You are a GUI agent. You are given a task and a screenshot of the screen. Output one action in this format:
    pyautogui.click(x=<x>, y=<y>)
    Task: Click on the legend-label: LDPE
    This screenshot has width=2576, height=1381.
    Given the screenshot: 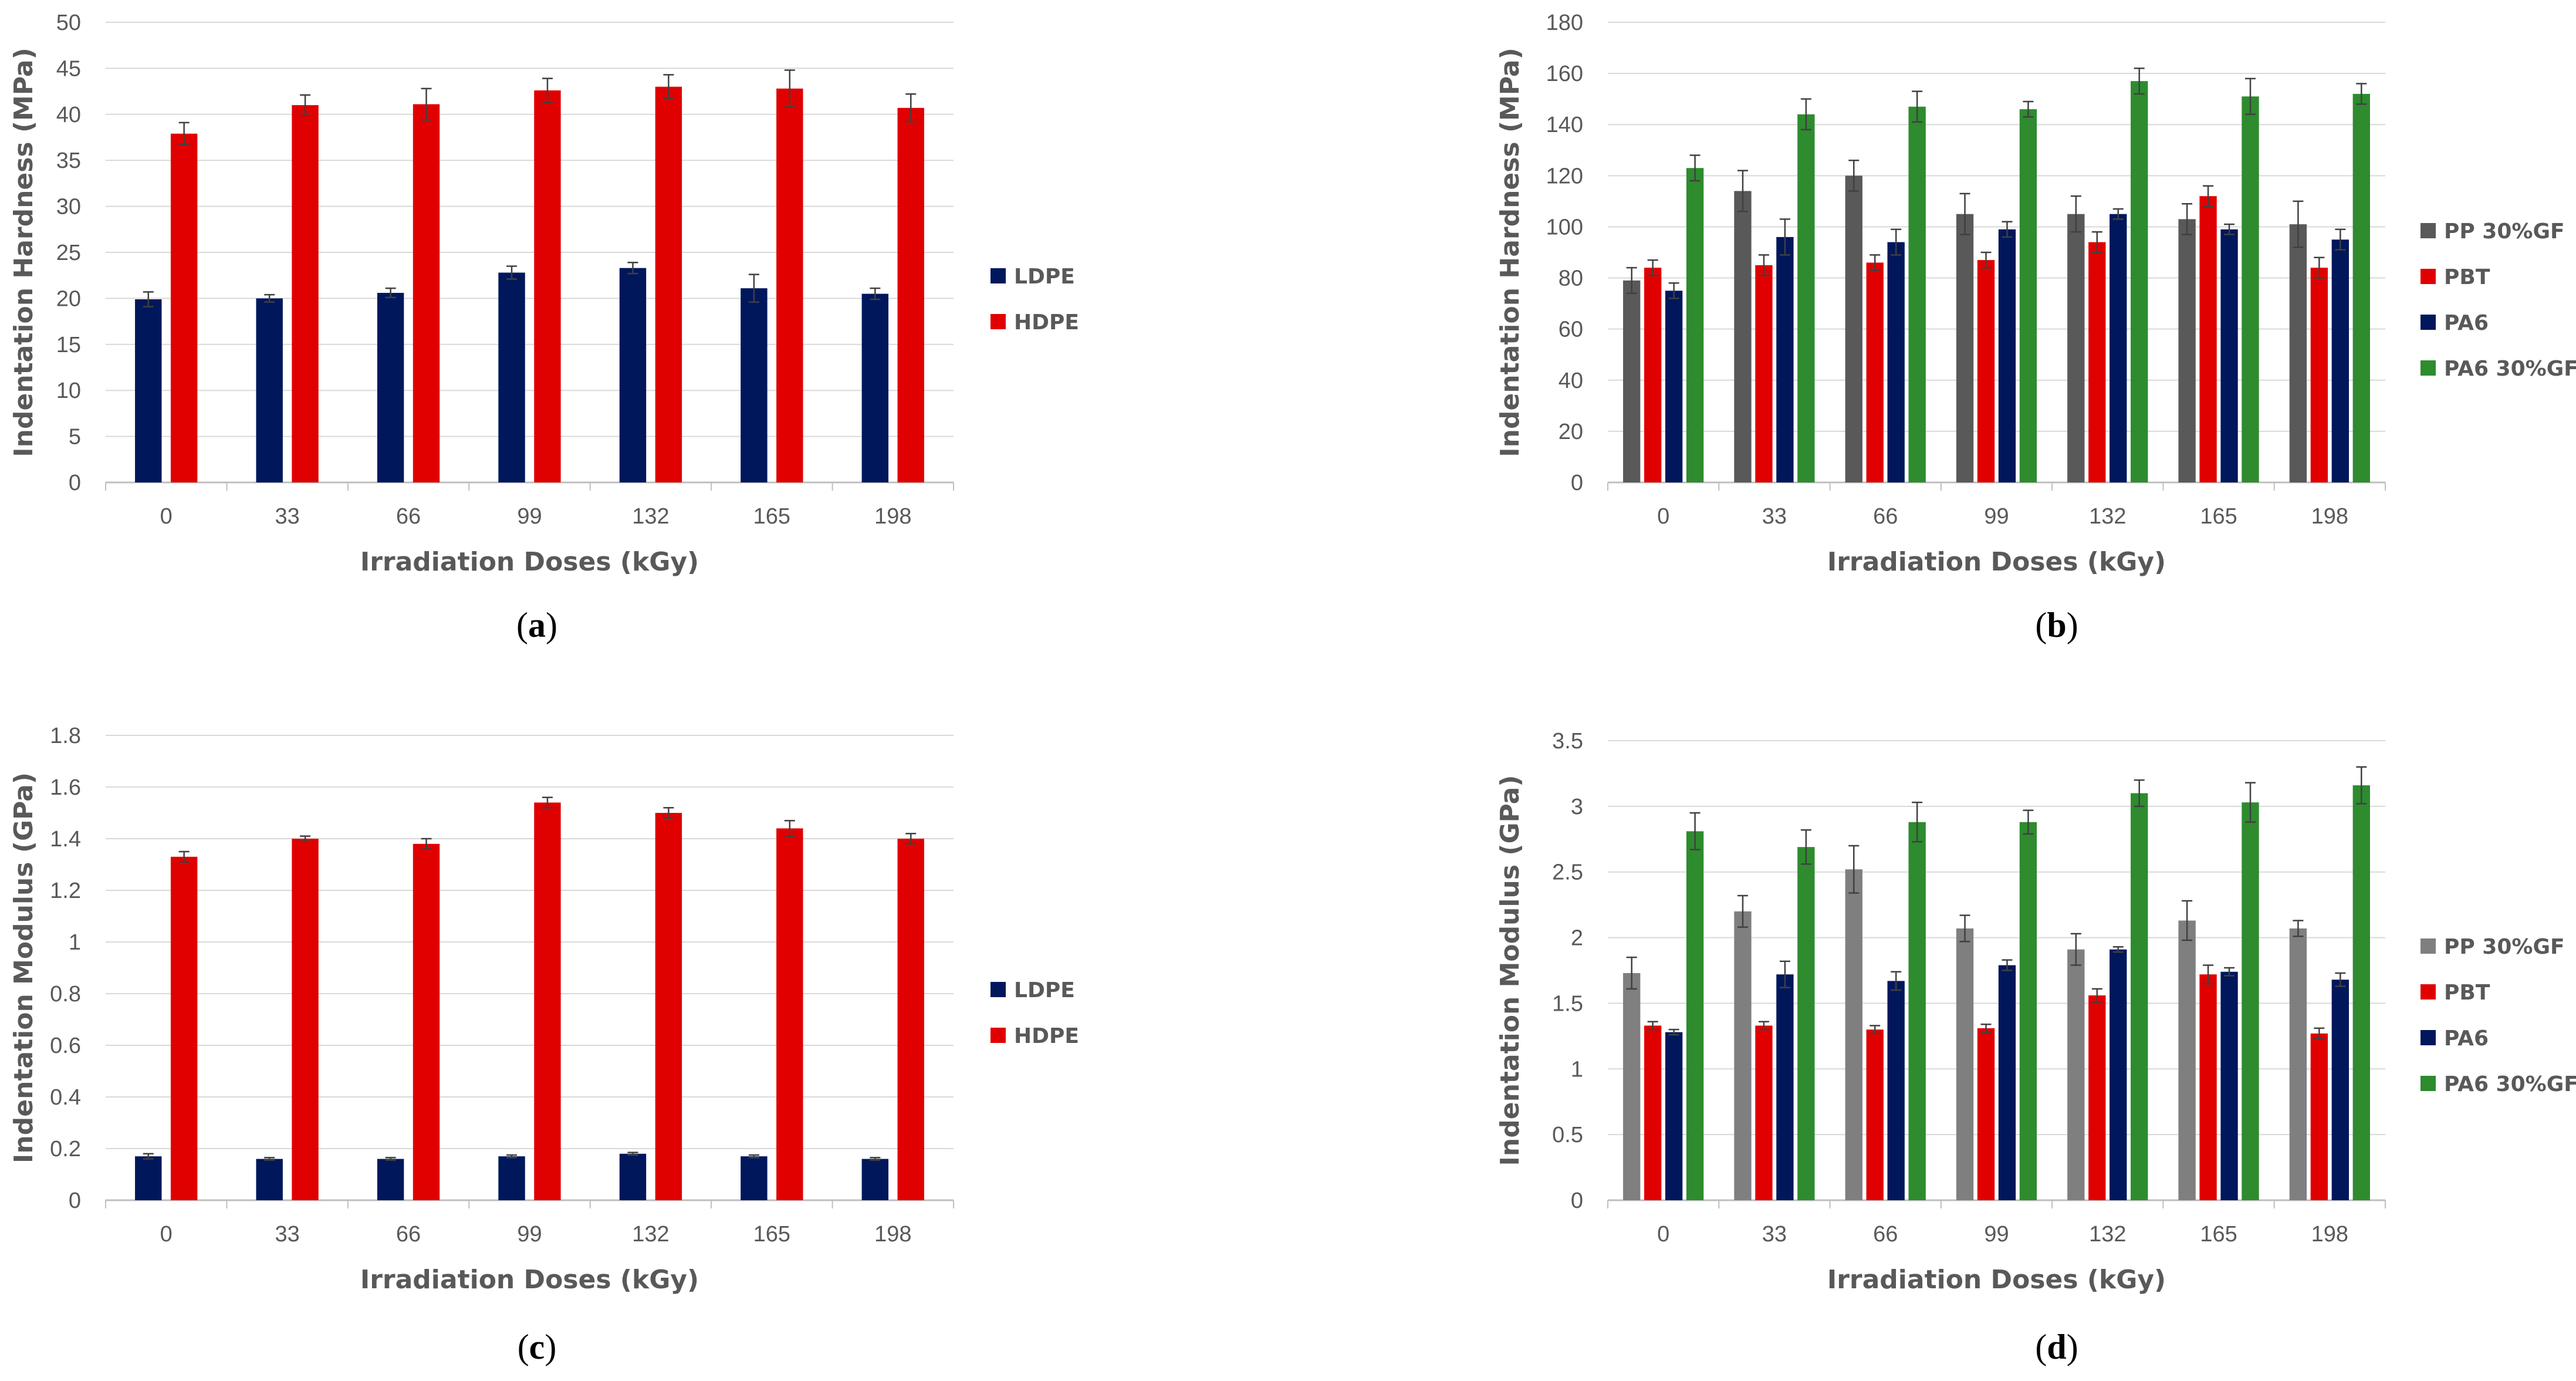 What is the action you would take?
    pyautogui.click(x=1044, y=277)
    